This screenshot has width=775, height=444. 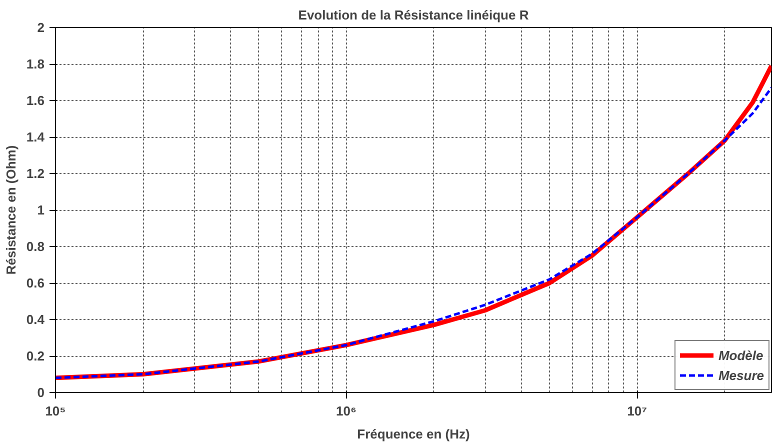 What do you see at coordinates (741, 375) in the screenshot?
I see `legend-label: Mesure` at bounding box center [741, 375].